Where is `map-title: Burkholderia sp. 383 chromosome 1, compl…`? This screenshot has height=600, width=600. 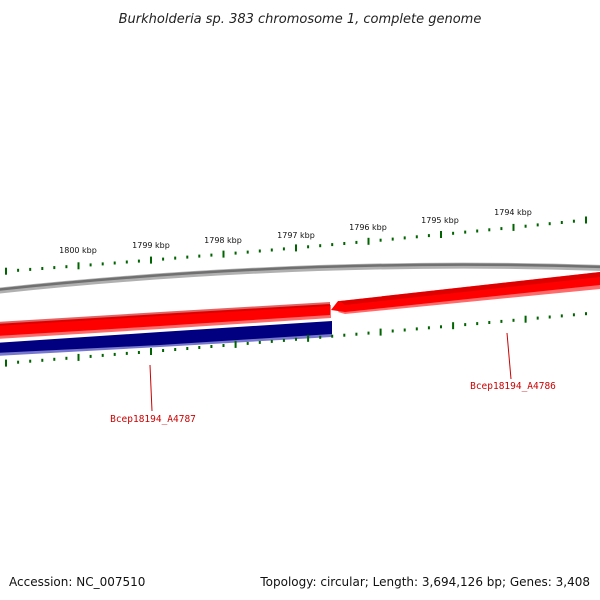 map-title: Burkholderia sp. 383 chromosome 1, compl… is located at coordinates (300, 19).